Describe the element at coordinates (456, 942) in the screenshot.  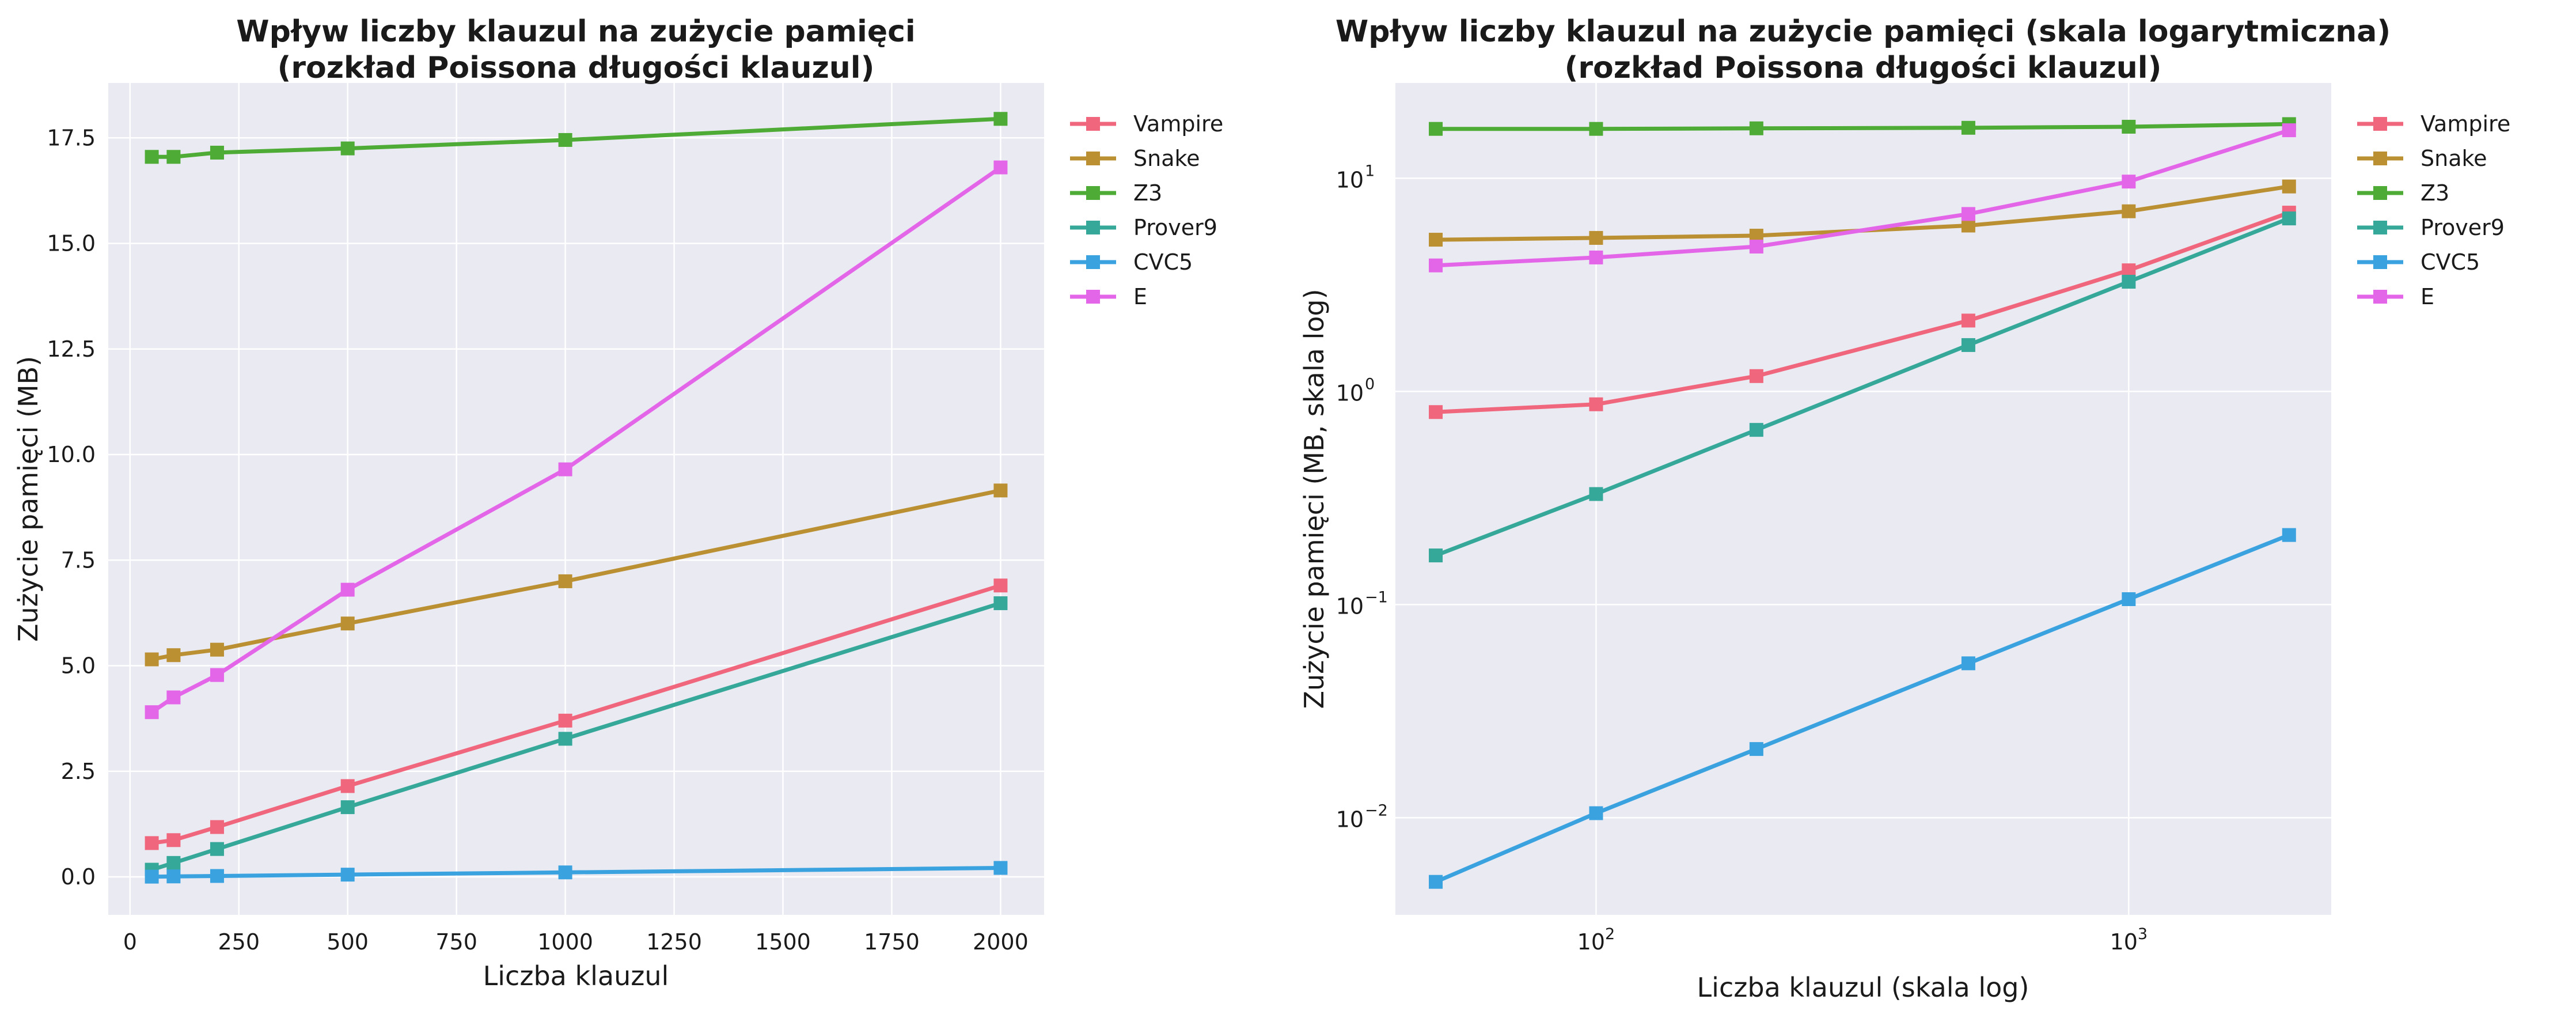
I see `x-tick-label: 750` at that location.